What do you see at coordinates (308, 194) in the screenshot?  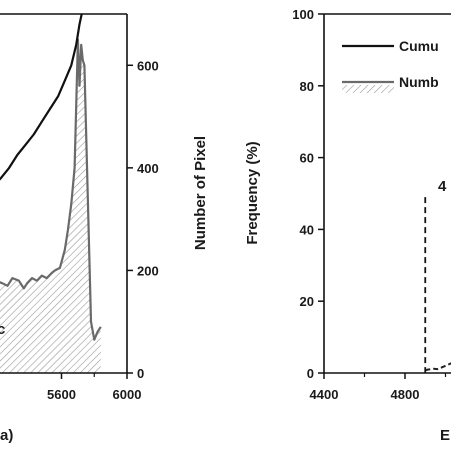 I see `right-y-ticks: 0 20 40 60 80 100` at bounding box center [308, 194].